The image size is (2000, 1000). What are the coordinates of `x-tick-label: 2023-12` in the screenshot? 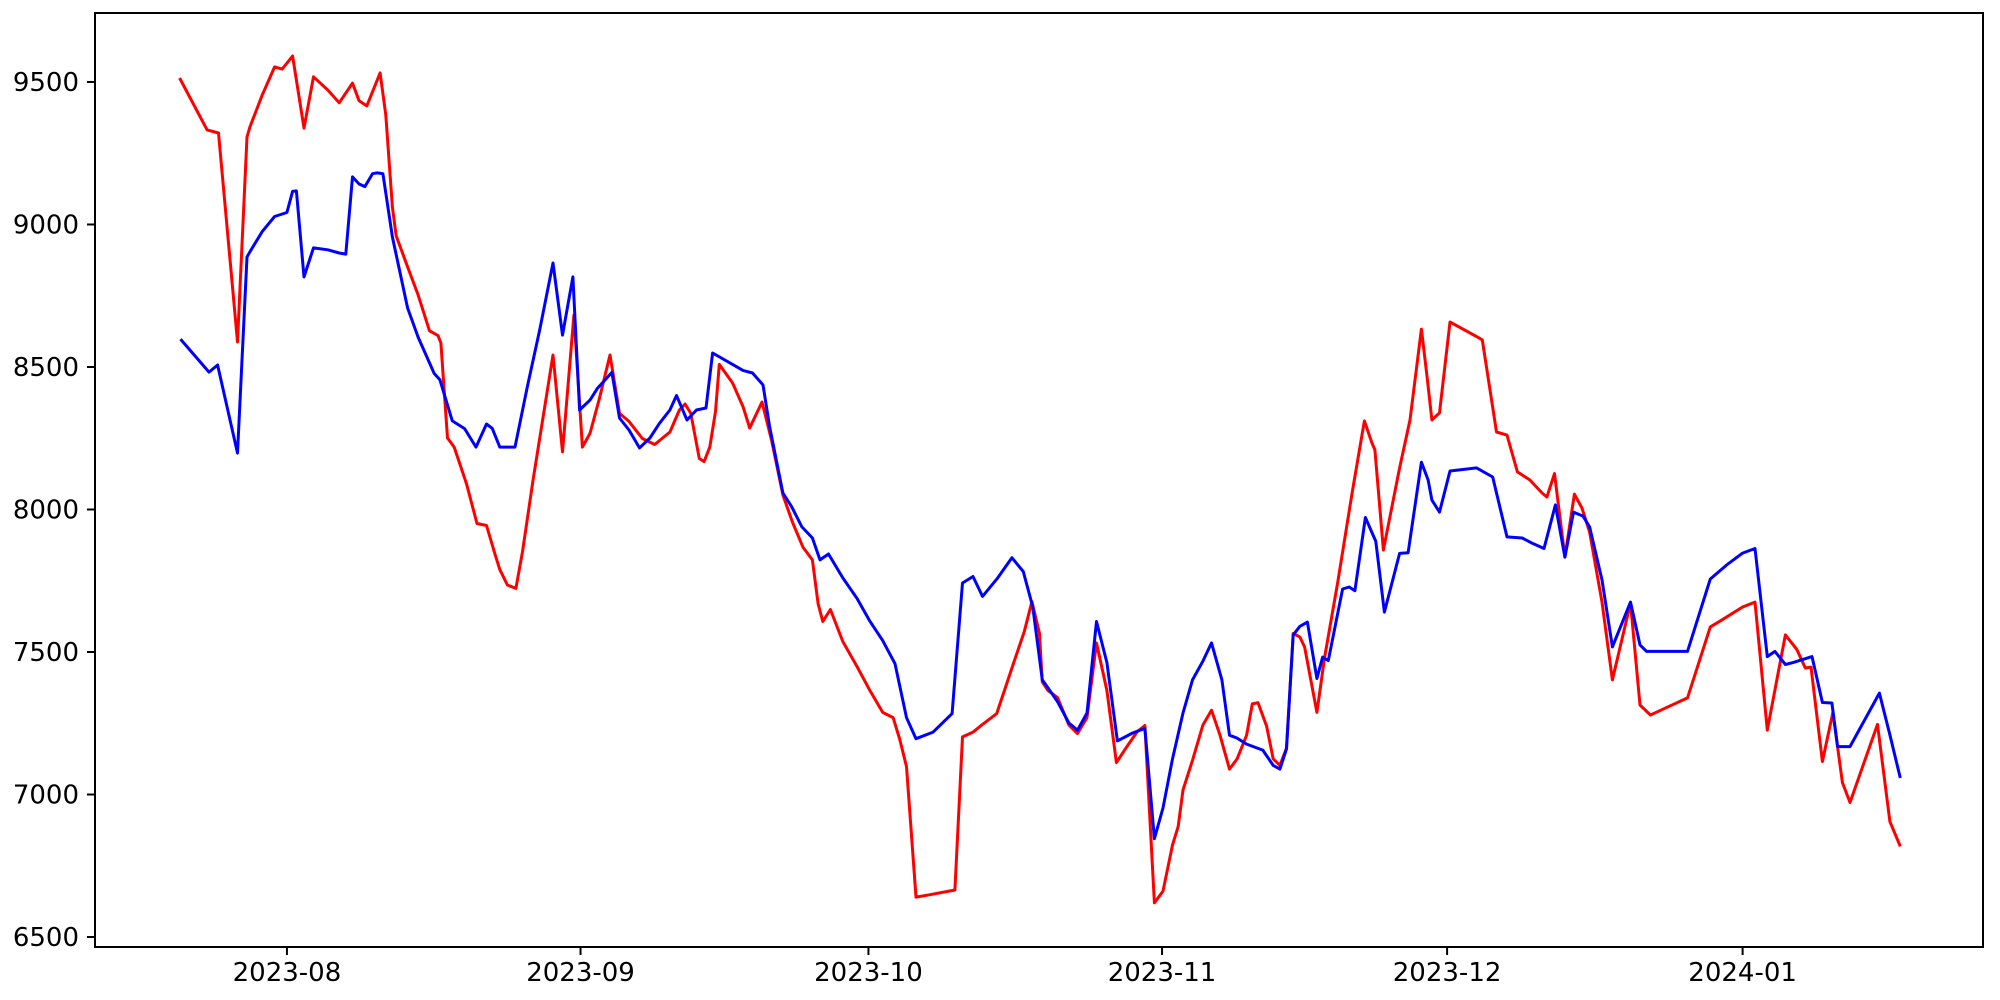 It's located at (1447, 973).